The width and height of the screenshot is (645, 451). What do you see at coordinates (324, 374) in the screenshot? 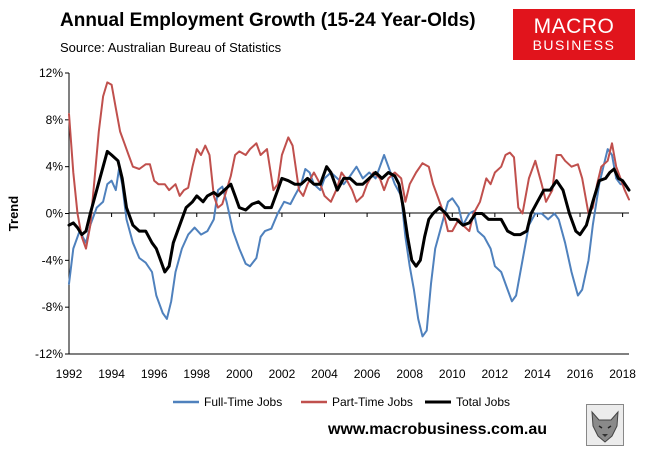
I see `x-tick-label: 2004` at bounding box center [324, 374].